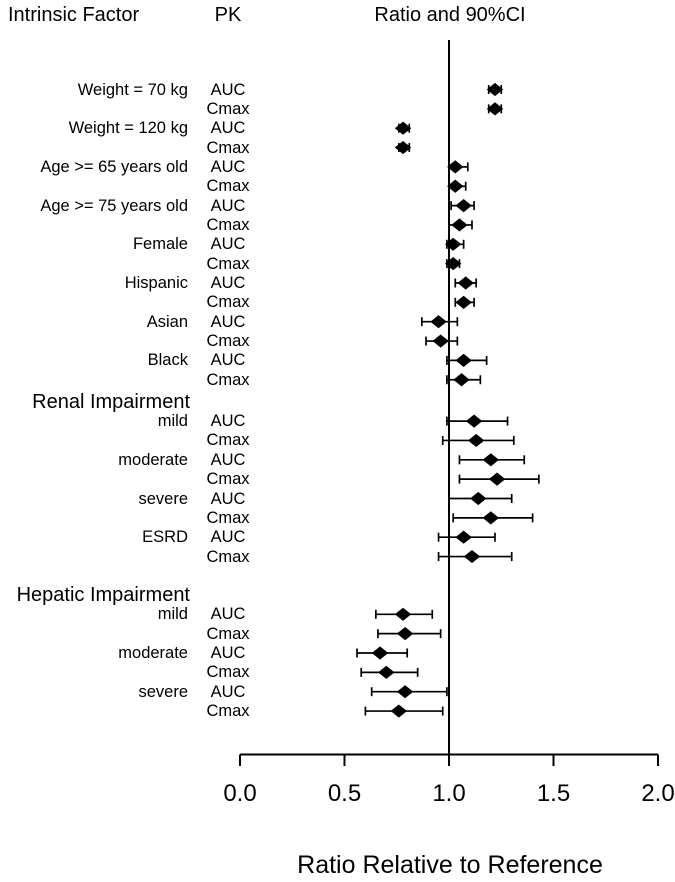 The width and height of the screenshot is (675, 882). Describe the element at coordinates (450, 865) in the screenshot. I see `x-axis-title: Ratio Relative to Reference` at that location.